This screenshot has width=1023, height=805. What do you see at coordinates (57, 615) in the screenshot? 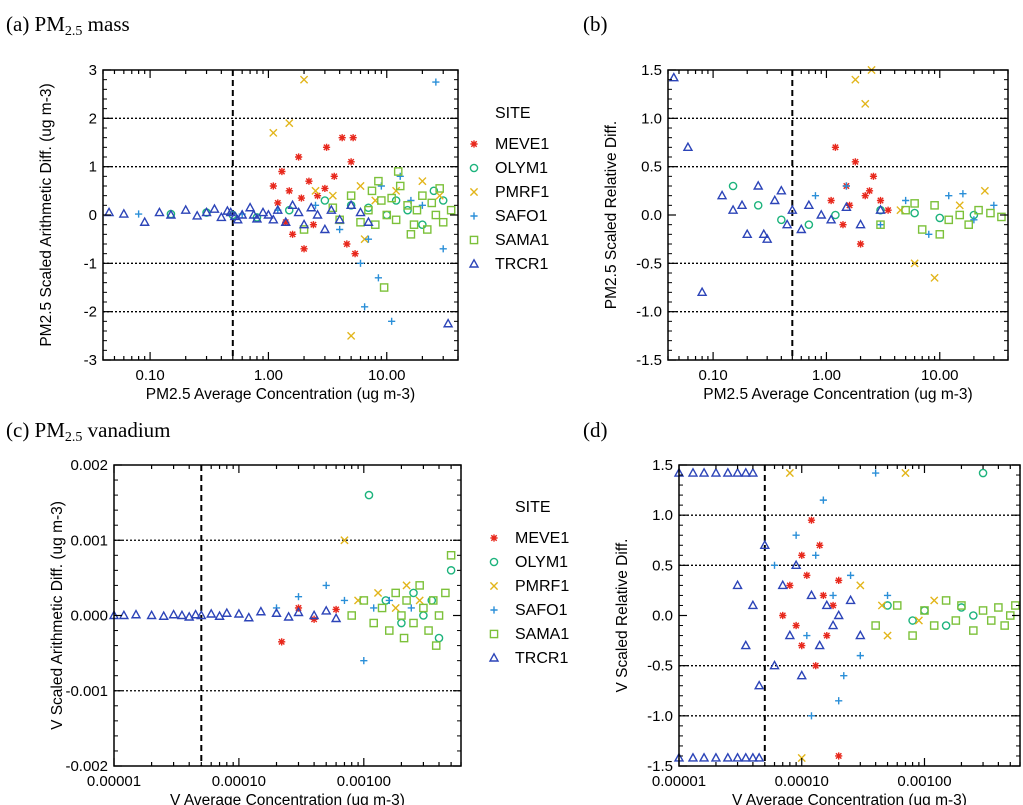
I see `y-axis-title: V Scaled Arithmetic Diff. (ug m-3)` at bounding box center [57, 615].